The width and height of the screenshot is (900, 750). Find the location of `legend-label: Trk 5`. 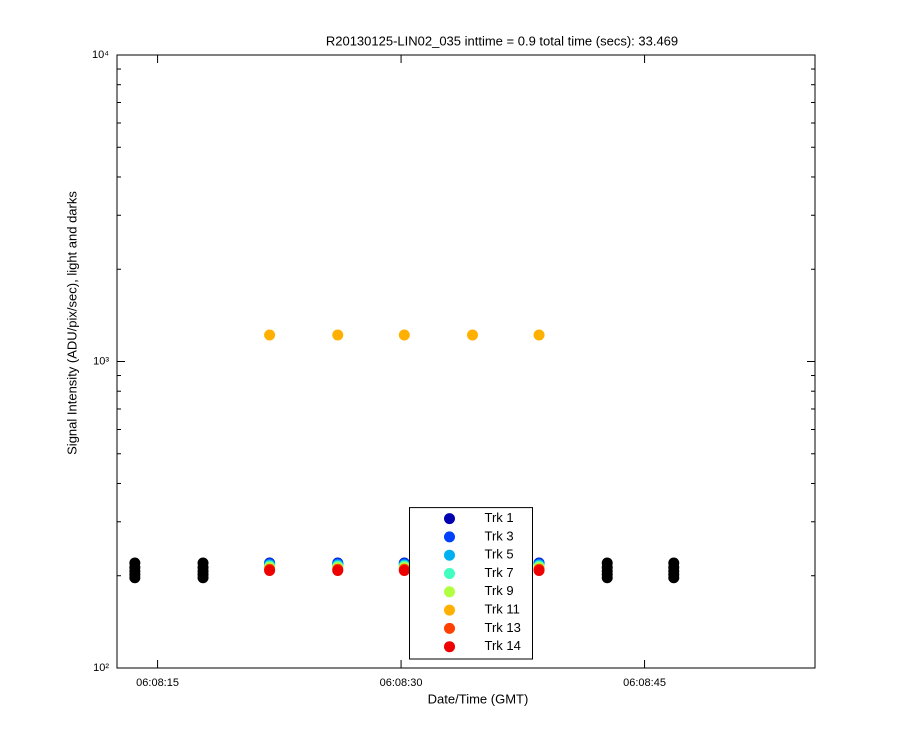

legend-label: Trk 5 is located at coordinates (499, 554).